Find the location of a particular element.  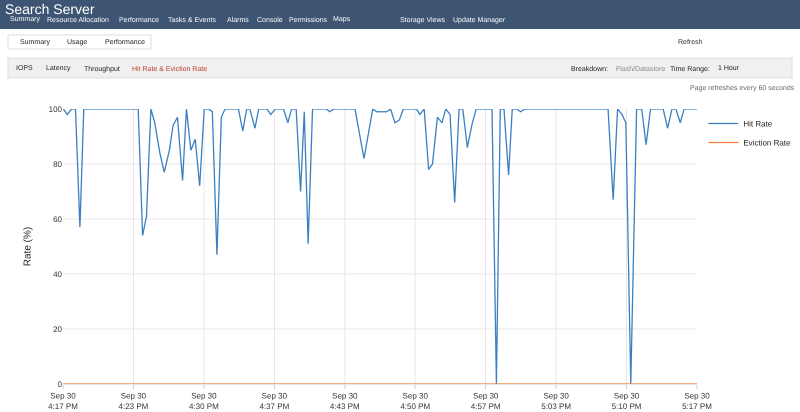

y-tick-label: 60 is located at coordinates (58, 219).